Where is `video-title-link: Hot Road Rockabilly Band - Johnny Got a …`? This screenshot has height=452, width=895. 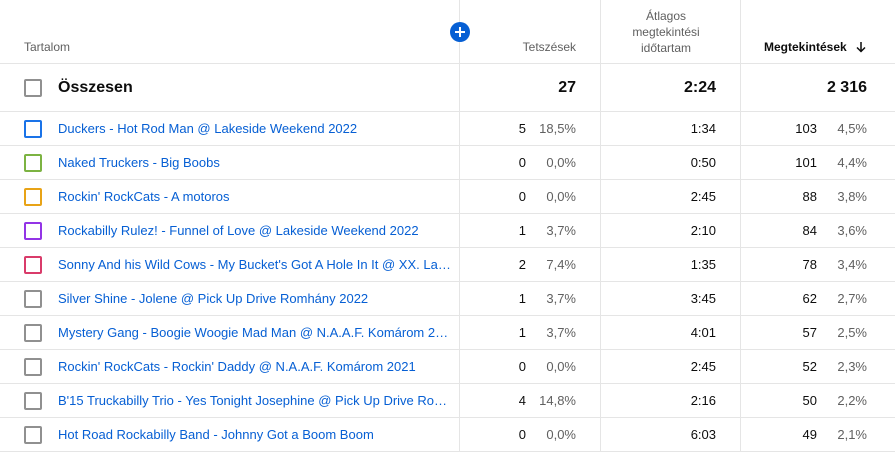
video-title-link: Hot Road Rockabilly Band - Johnny Got a … is located at coordinates (216, 434).